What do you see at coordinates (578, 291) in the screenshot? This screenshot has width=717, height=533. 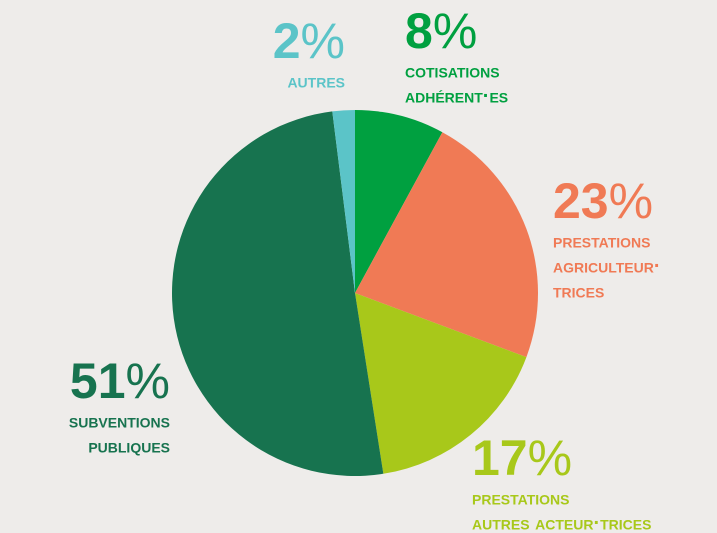 I see `category-label: trices` at bounding box center [578, 291].